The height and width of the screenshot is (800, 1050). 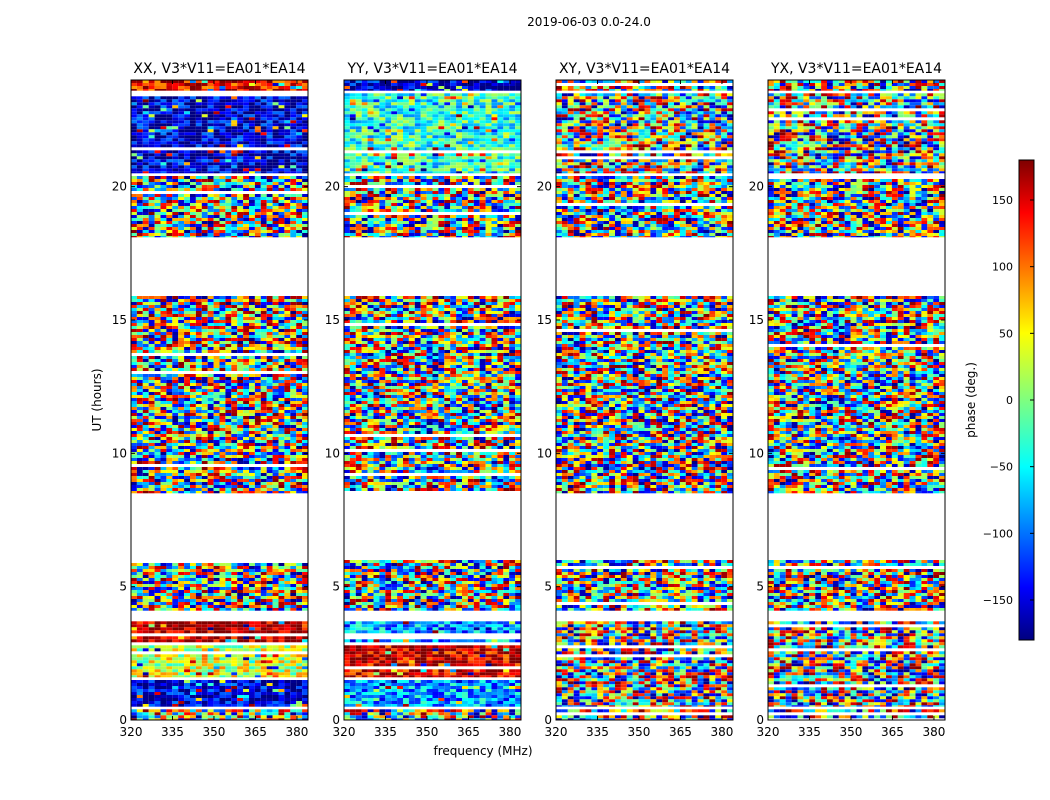 I want to click on colorbar-tick-label: −100, so click(x=998, y=533).